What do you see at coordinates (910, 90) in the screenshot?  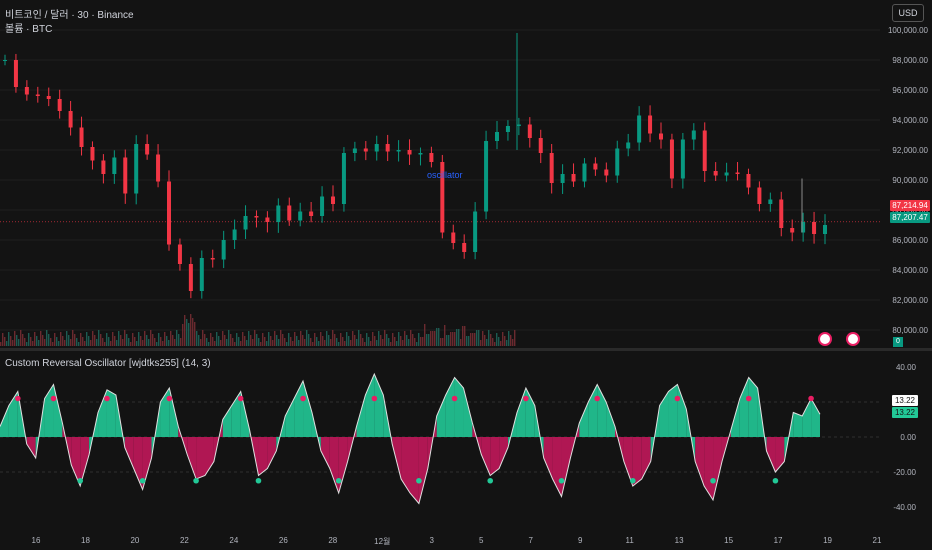 I see `price-axis-tick: 96,000.00` at bounding box center [910, 90].